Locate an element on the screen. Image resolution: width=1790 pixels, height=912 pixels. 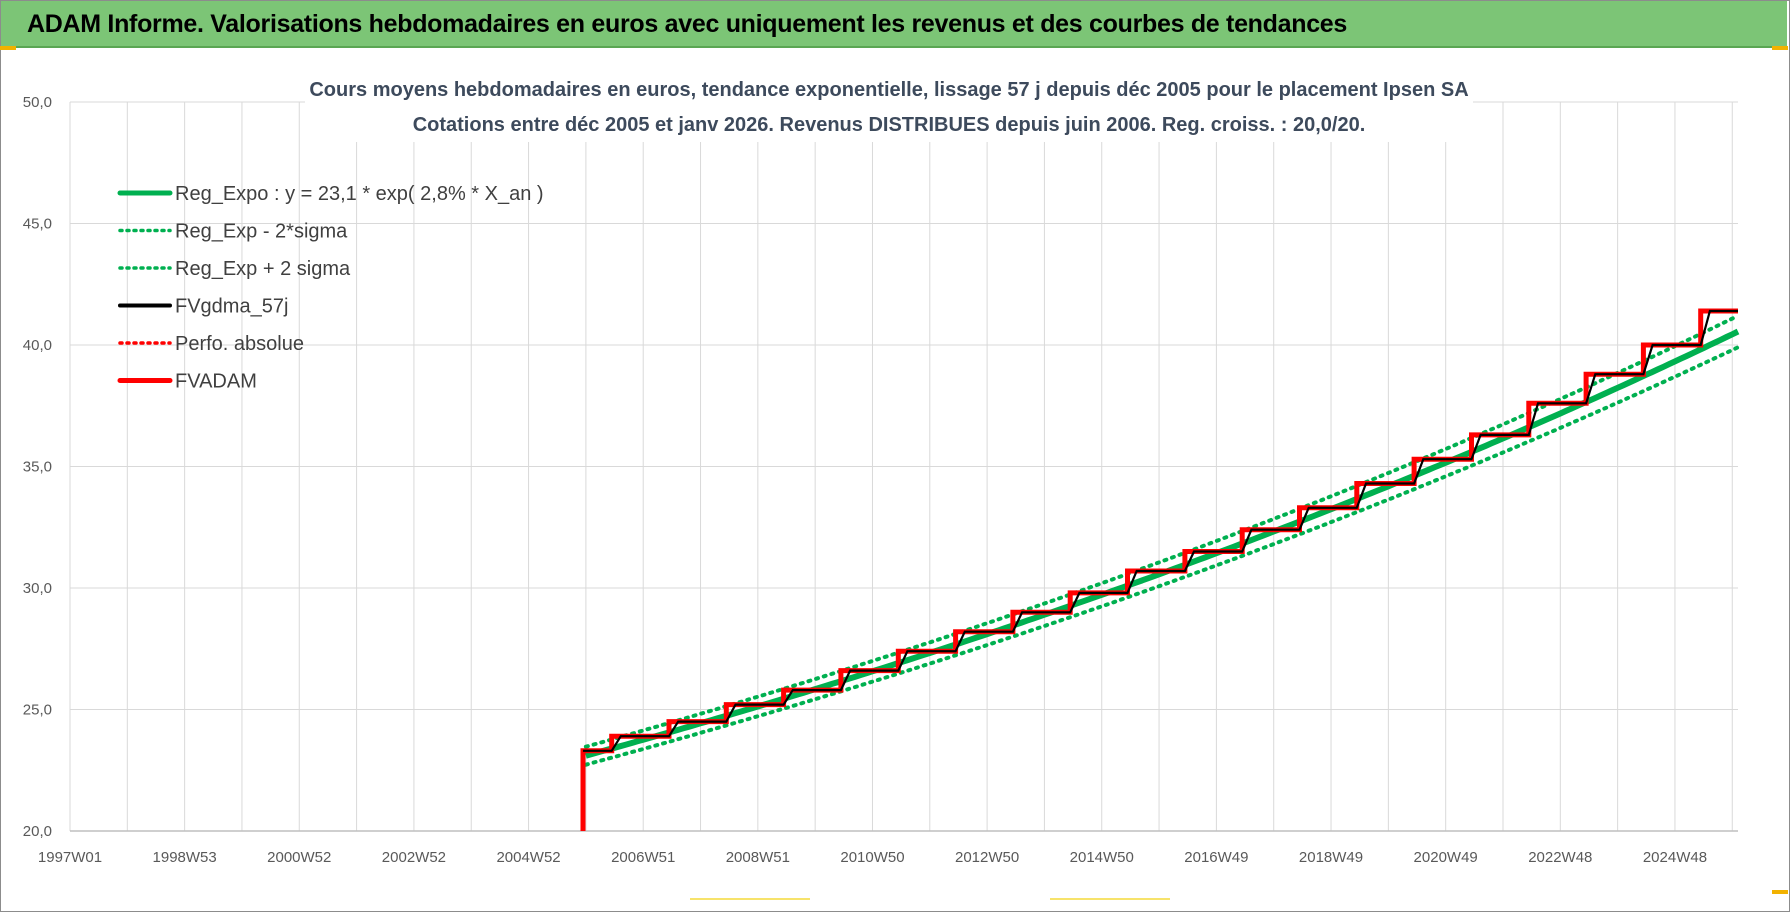
x-tick-label: 2010W50 is located at coordinates (872, 857).